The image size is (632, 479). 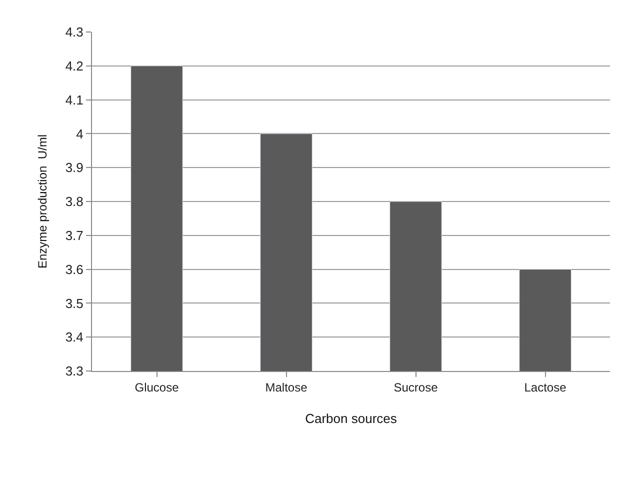 What do you see at coordinates (74, 100) in the screenshot?
I see `y-tick-label: 4.1` at bounding box center [74, 100].